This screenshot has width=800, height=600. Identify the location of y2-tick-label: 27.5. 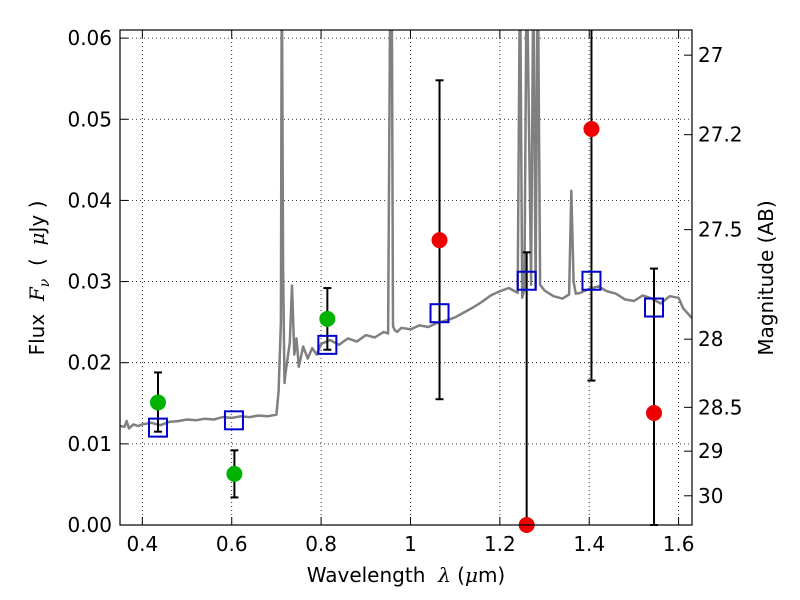
(720, 230).